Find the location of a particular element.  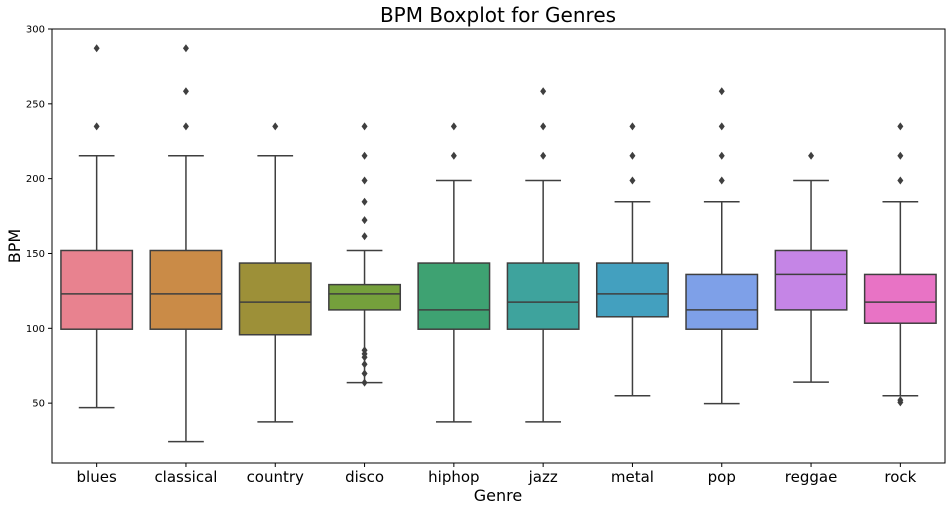

chart-title: BPM Boxplot for Genres is located at coordinates (498, 15).